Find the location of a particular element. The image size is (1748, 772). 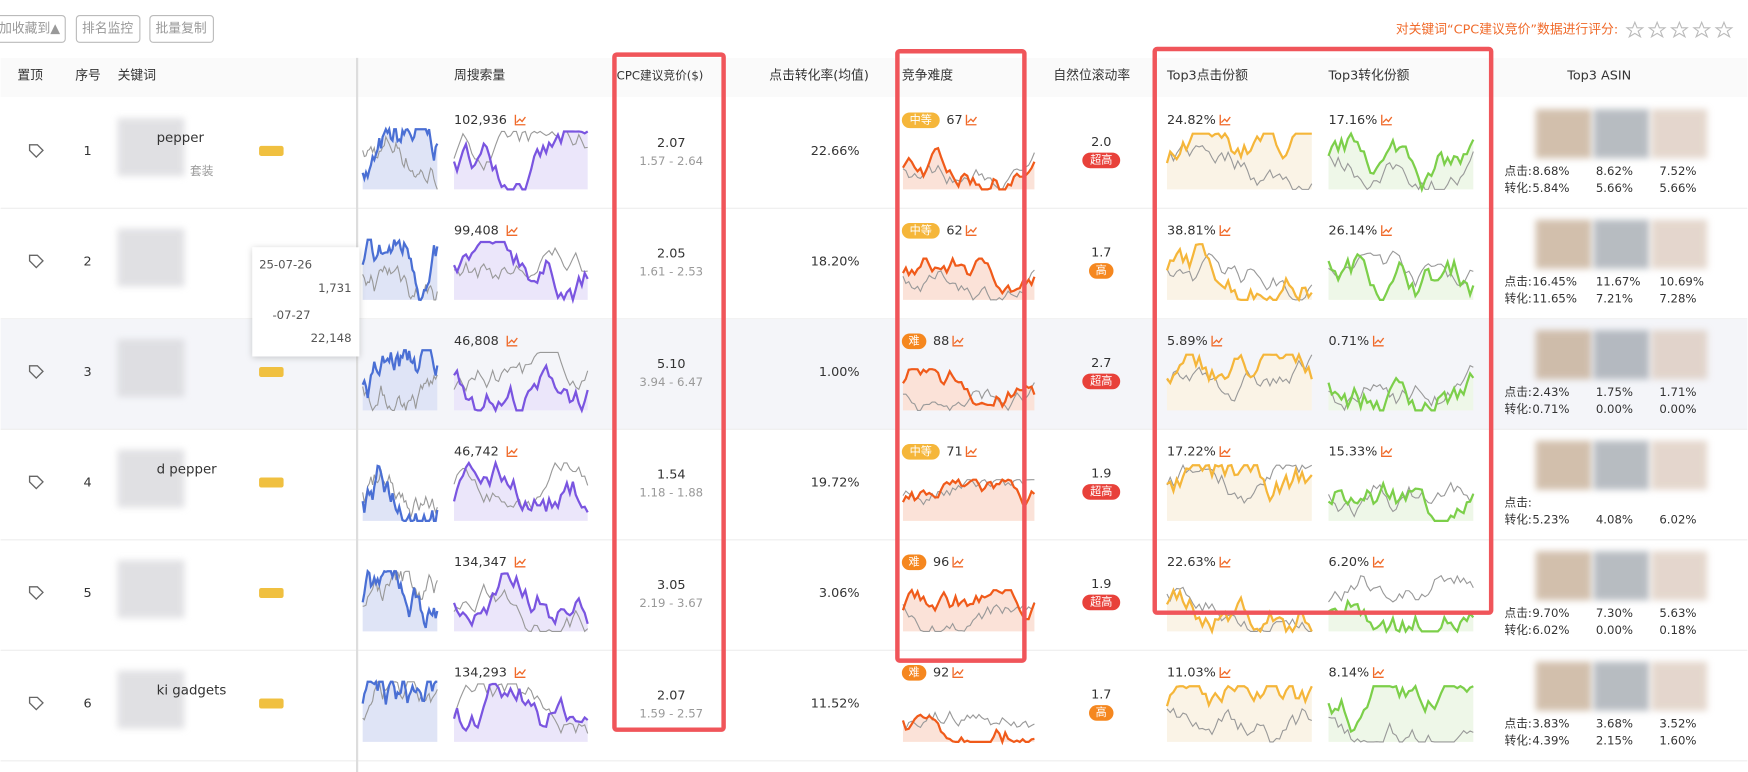

button-label: 批量复制 is located at coordinates (181, 28).